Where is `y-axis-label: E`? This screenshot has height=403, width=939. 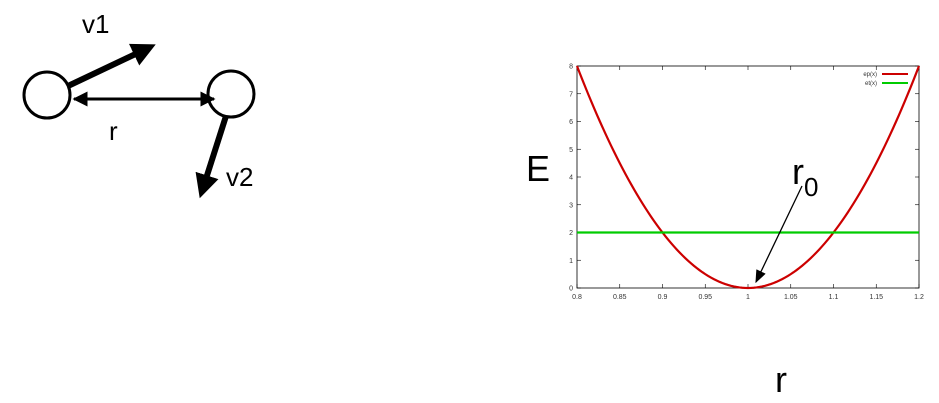
y-axis-label: E is located at coordinates (538, 168).